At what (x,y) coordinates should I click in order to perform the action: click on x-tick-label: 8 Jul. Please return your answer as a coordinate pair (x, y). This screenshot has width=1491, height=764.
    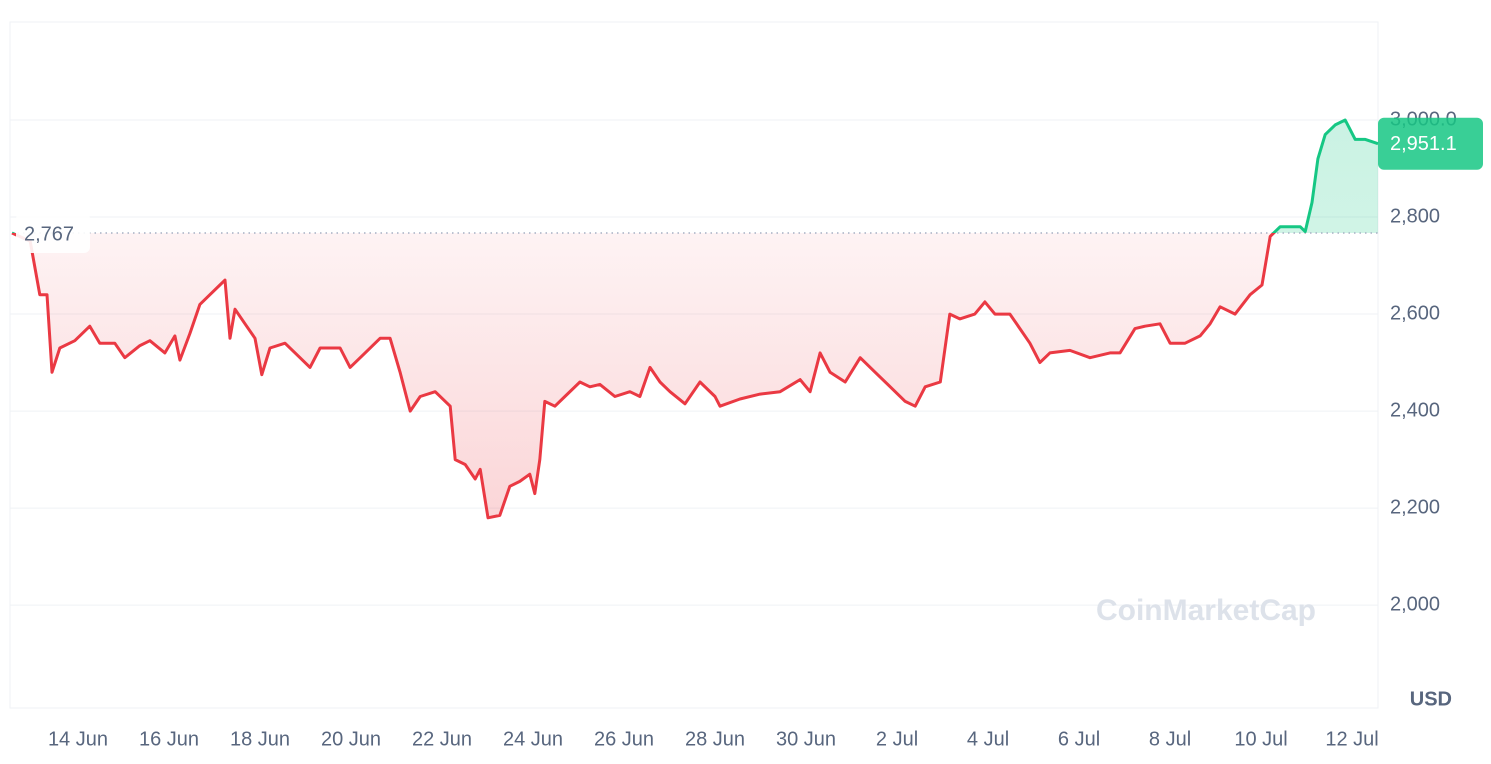
    Looking at the image, I should click on (1170, 739).